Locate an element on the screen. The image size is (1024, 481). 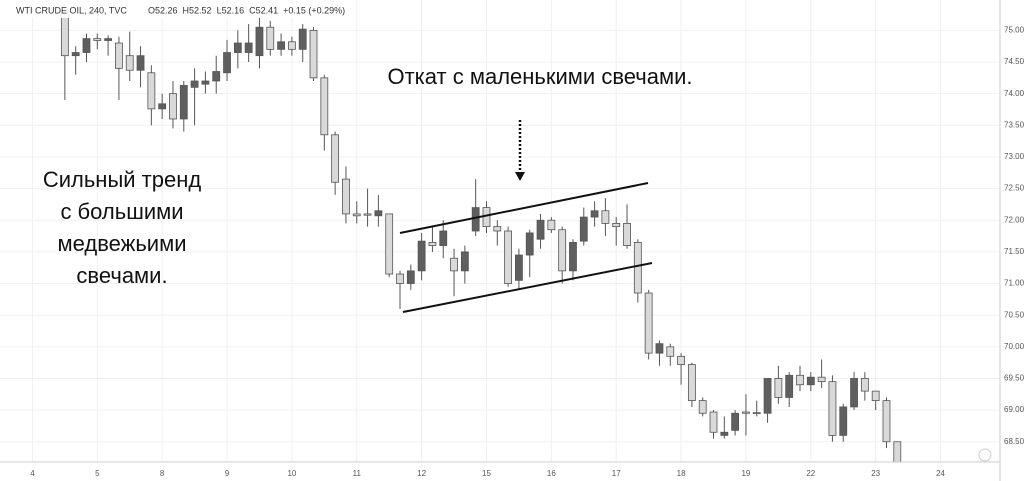
arrow-head is located at coordinates (520, 176).